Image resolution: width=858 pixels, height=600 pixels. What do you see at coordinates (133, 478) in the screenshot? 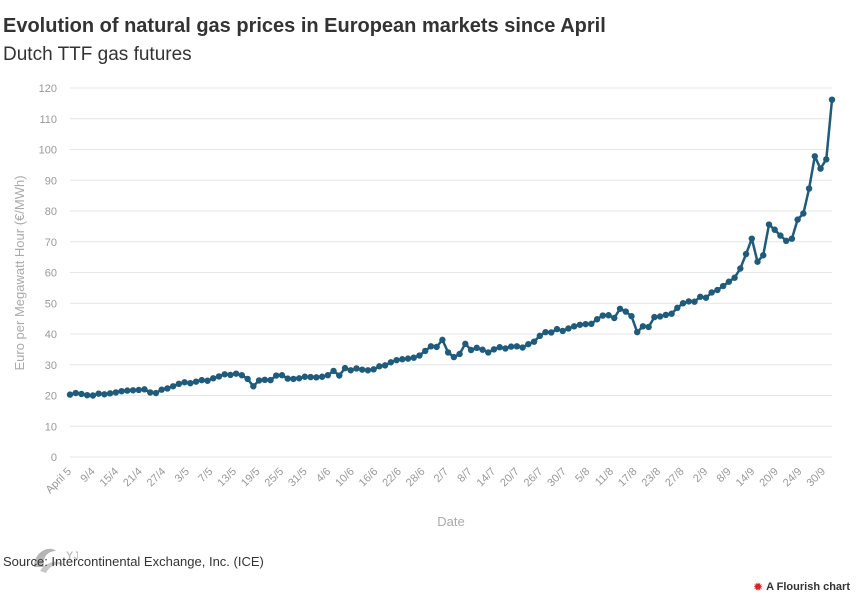
I see `x-tick-label: 21/4` at bounding box center [133, 478].